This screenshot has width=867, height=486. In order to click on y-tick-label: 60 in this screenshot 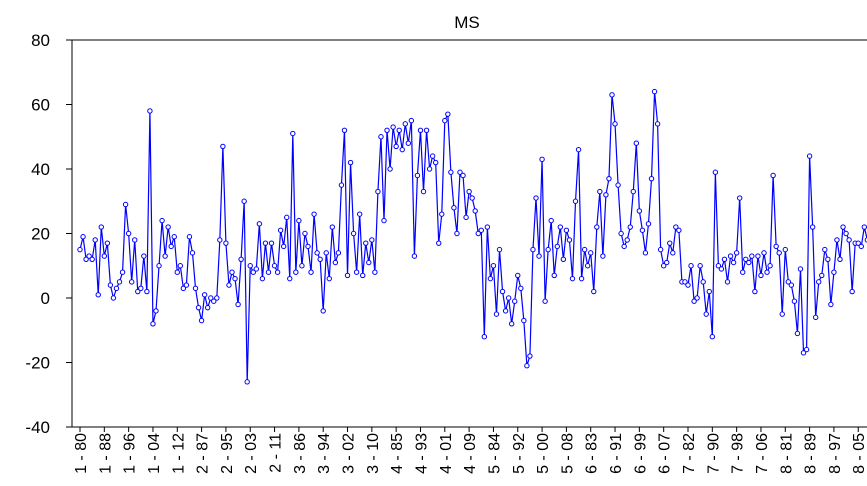, I will do `click(40, 105)`.